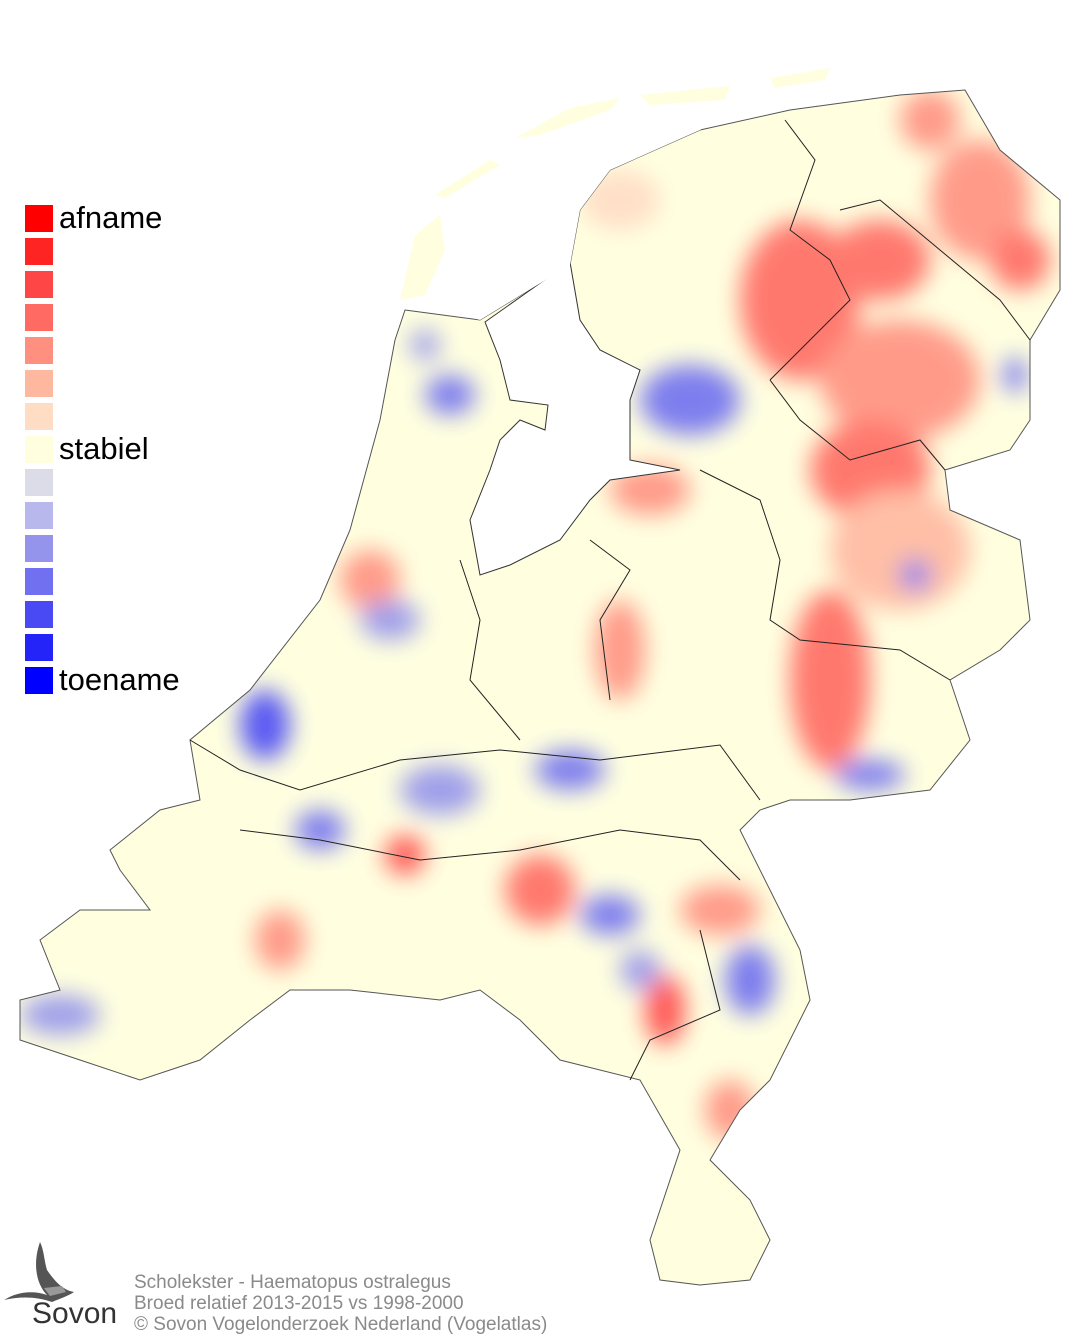 The image size is (1074, 1340). I want to click on legend-label: stabiel, so click(104, 448).